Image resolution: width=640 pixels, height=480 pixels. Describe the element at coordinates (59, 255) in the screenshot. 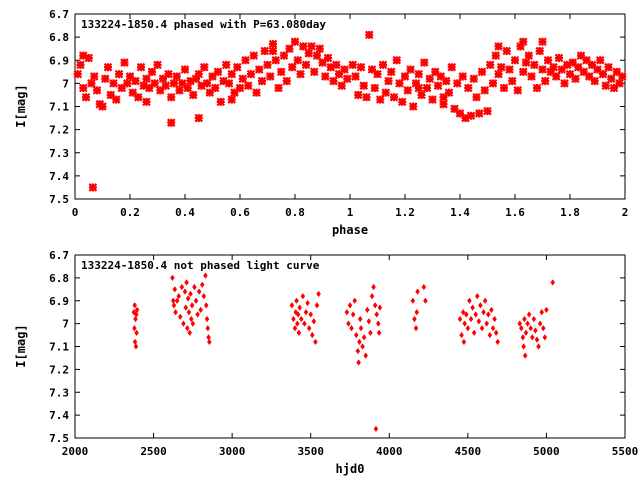

I see `y-tick-label: 6.7` at that location.